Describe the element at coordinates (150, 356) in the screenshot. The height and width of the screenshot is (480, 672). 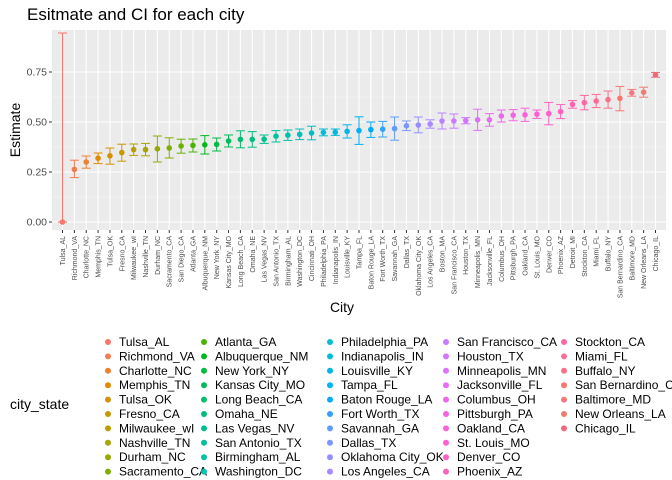
I see `legend-item: Richmond_VA` at that location.